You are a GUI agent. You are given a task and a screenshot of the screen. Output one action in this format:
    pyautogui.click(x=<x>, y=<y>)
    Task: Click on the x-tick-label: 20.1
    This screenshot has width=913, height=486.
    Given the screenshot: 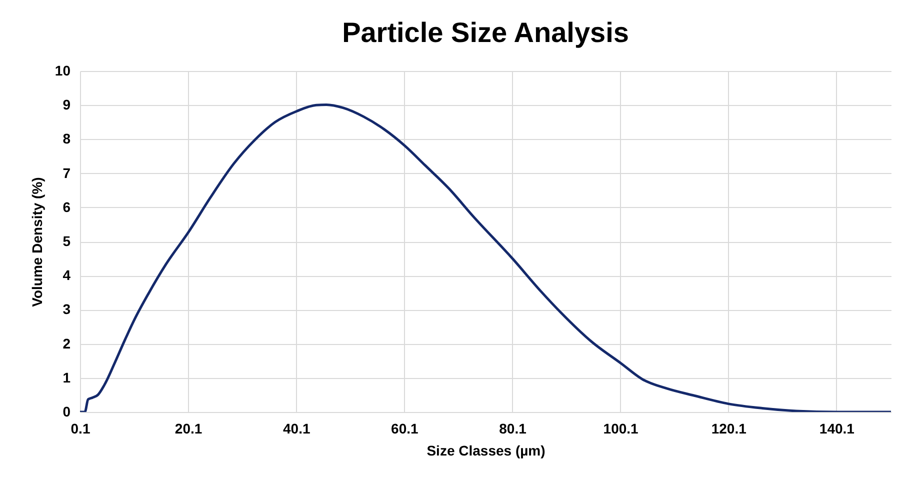 What is the action you would take?
    pyautogui.click(x=188, y=428)
    